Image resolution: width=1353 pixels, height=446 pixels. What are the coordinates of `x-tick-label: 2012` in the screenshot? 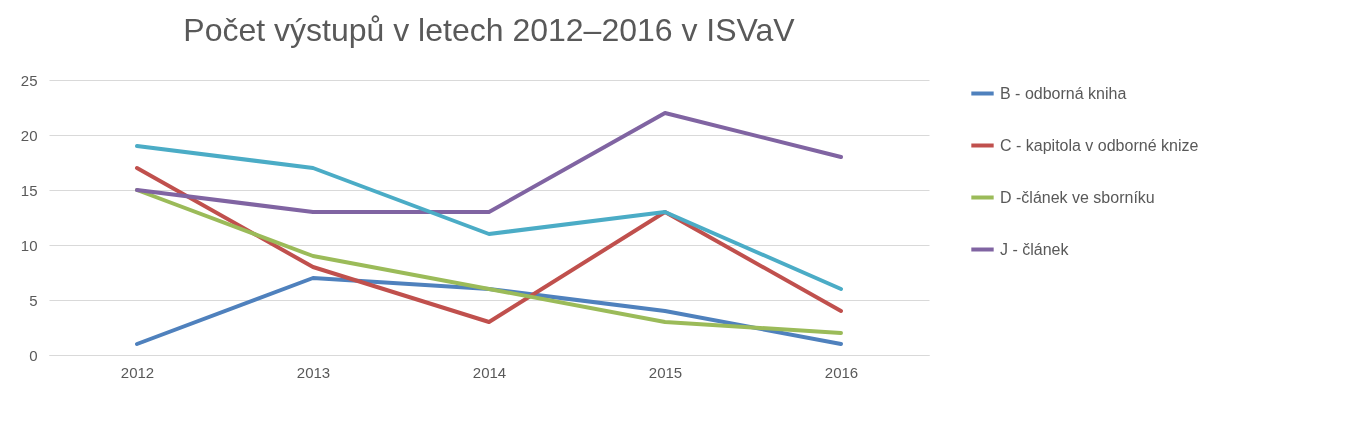 It's located at (137, 372).